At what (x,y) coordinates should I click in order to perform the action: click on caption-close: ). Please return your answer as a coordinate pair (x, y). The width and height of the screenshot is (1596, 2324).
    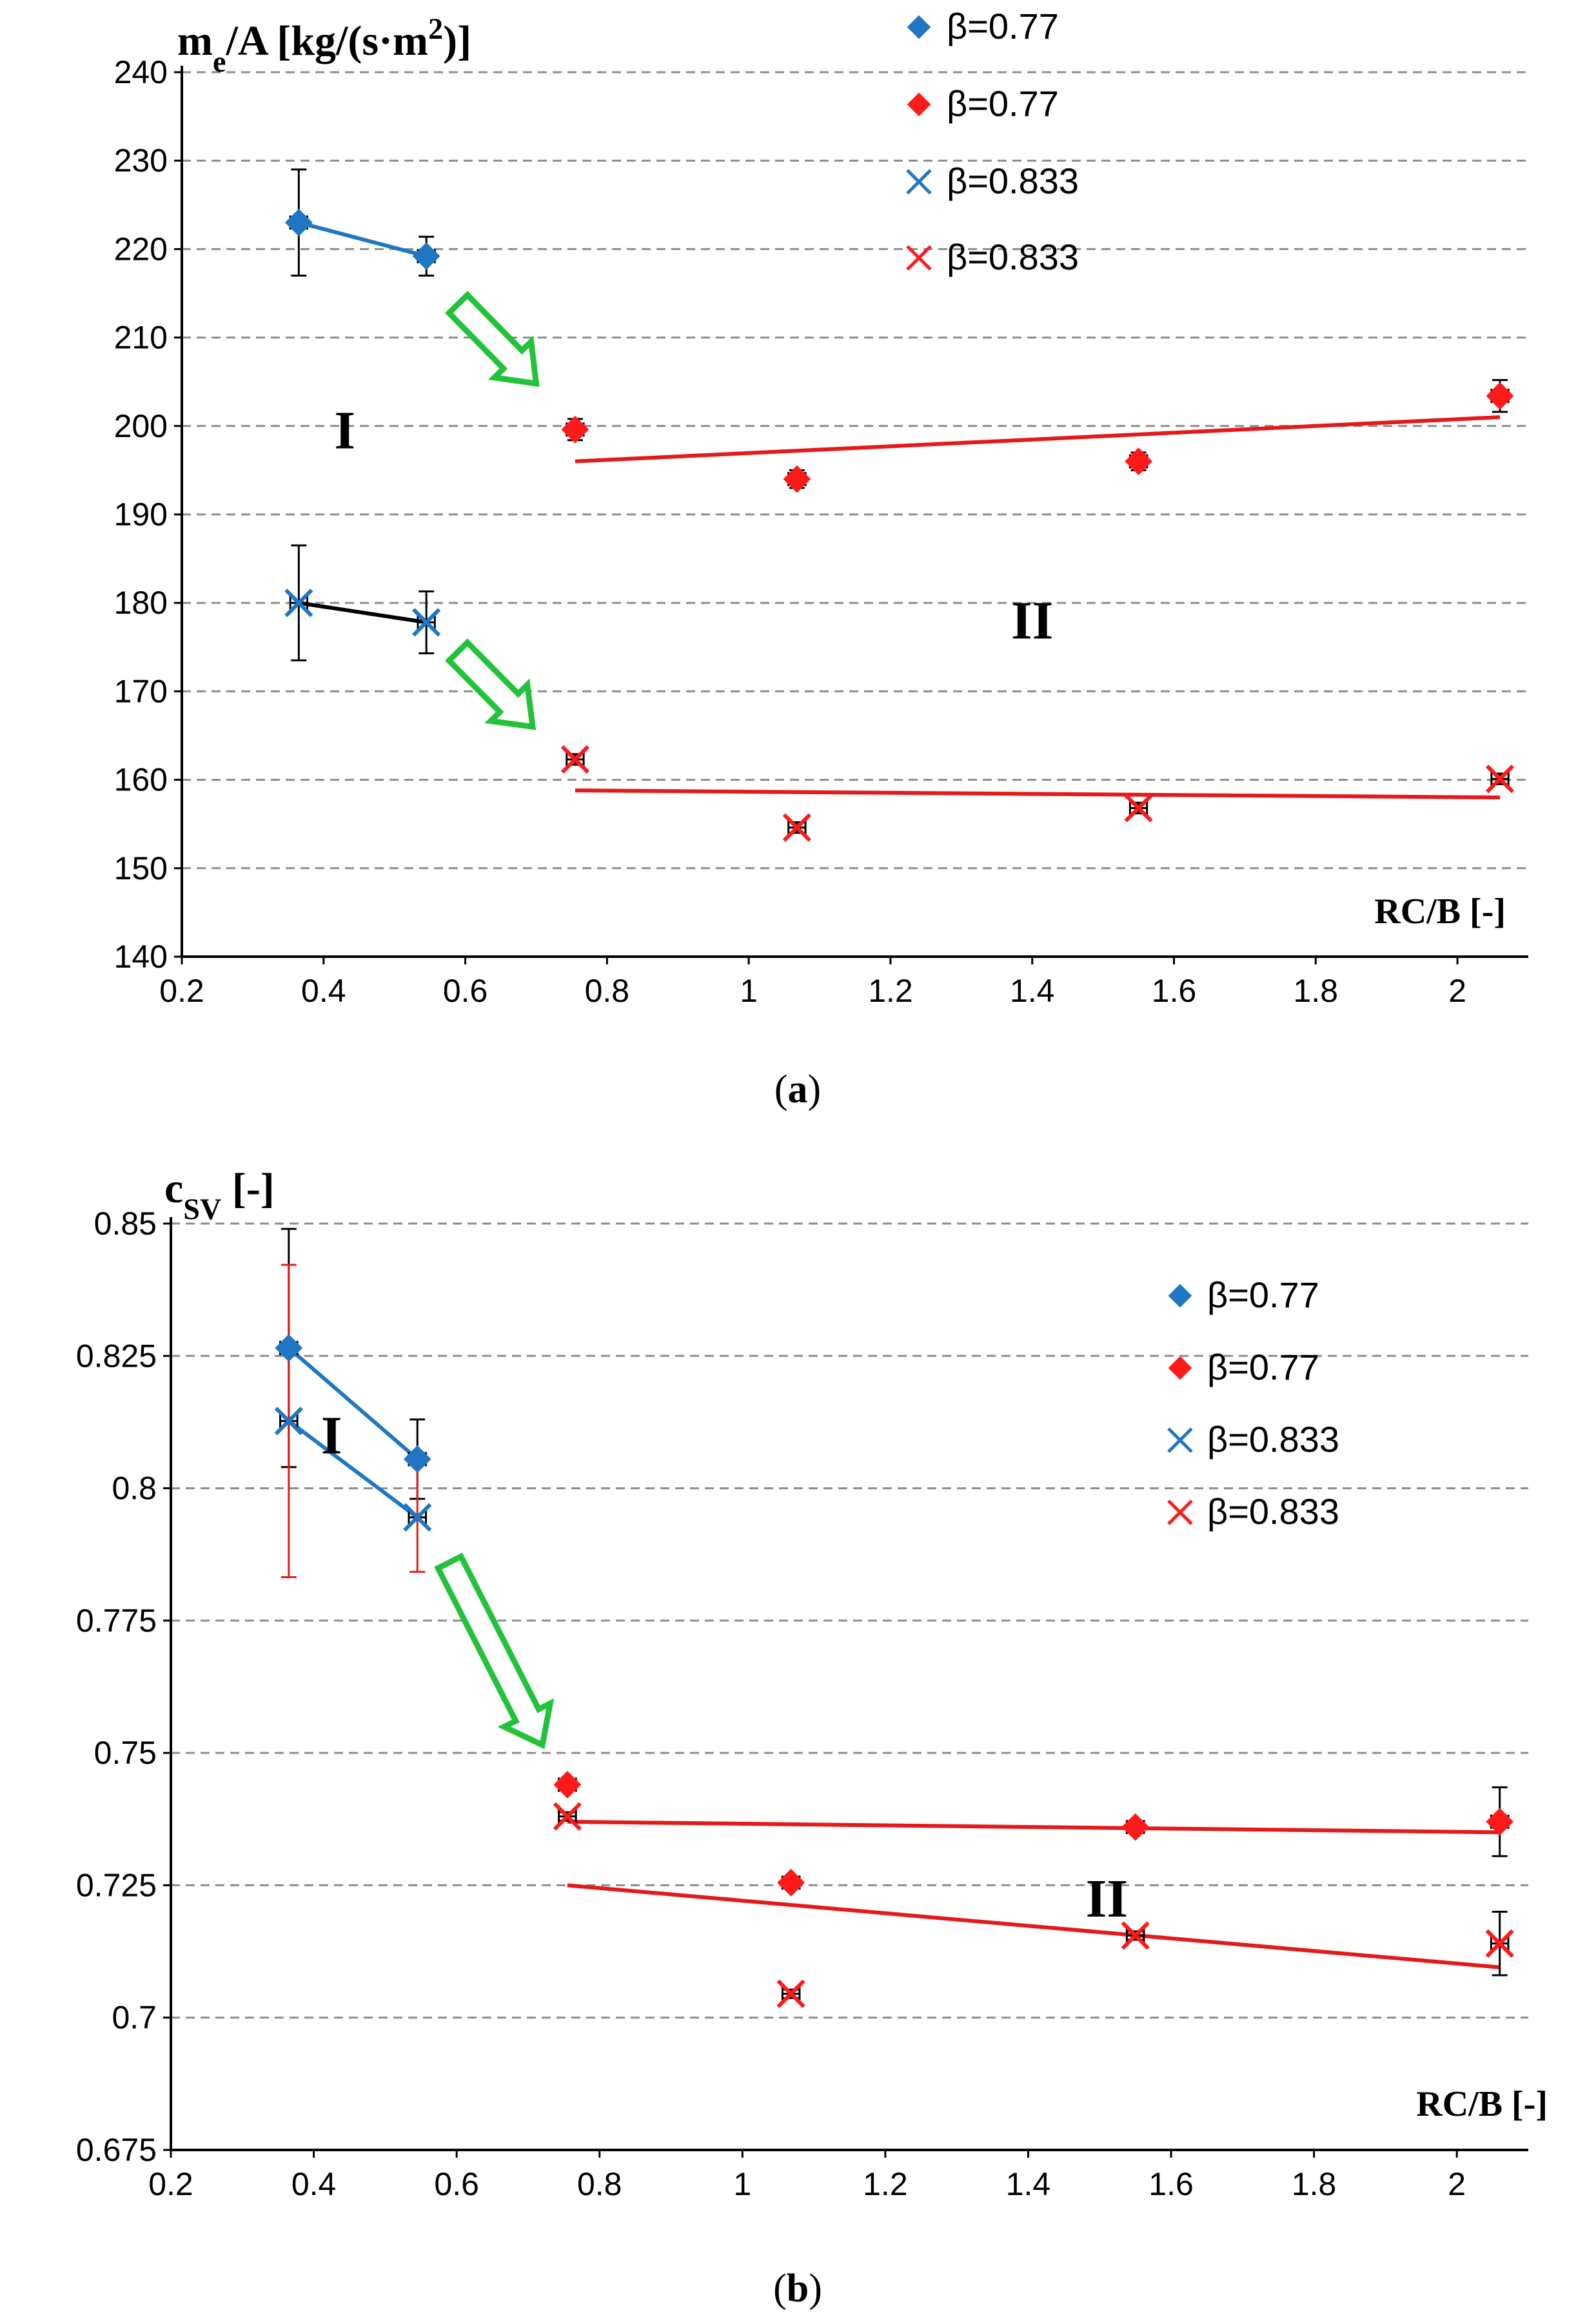
    Looking at the image, I should click on (815, 1089).